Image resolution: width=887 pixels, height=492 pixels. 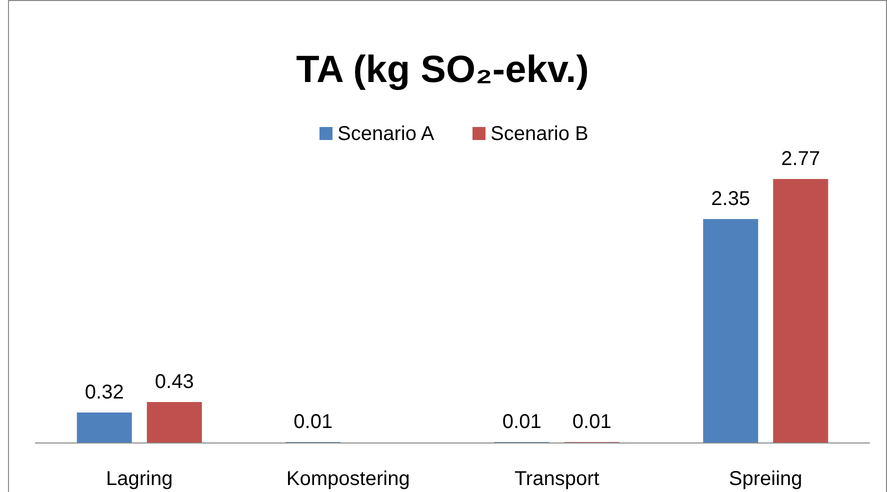 I want to click on x-tick-label: Spreiing, so click(x=765, y=479).